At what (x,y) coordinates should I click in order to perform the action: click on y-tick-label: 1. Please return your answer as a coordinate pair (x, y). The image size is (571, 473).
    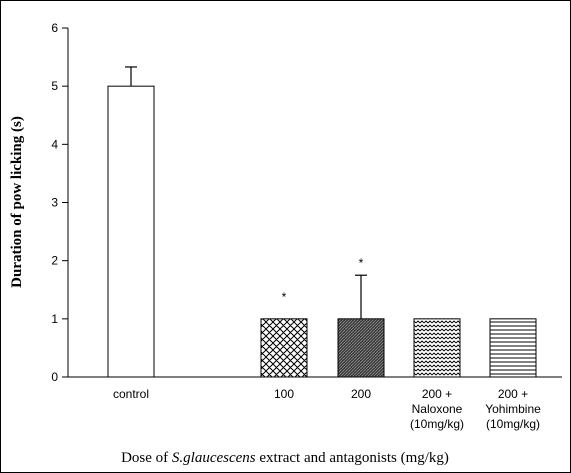
    Looking at the image, I should click on (54, 319).